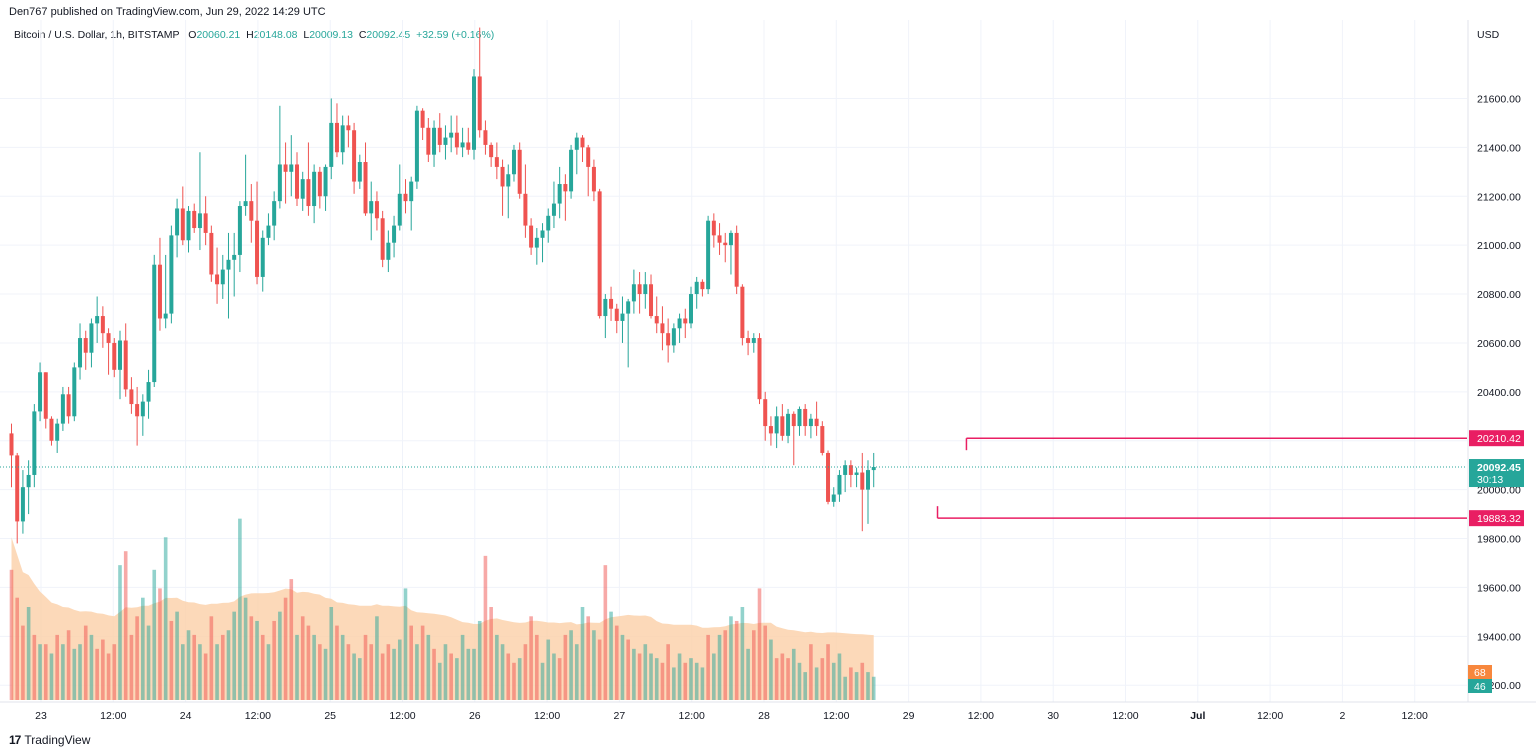 The image size is (1536, 756). Describe the element at coordinates (733, 478) in the screenshot. I see `chart-overlay` at that location.